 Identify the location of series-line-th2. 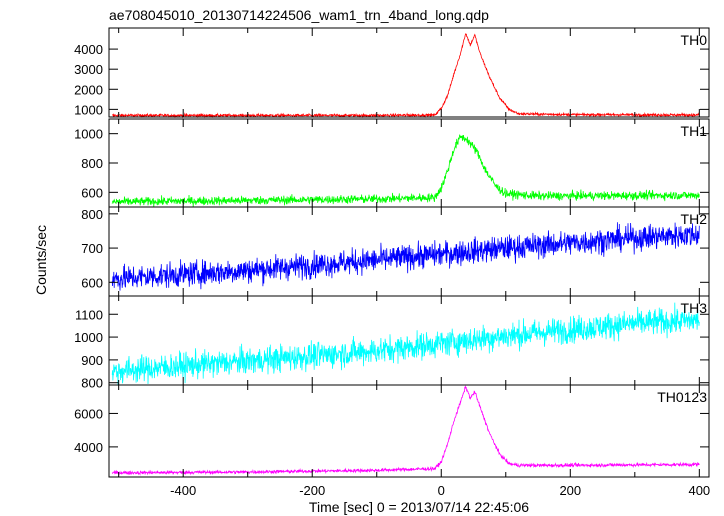
(405, 256).